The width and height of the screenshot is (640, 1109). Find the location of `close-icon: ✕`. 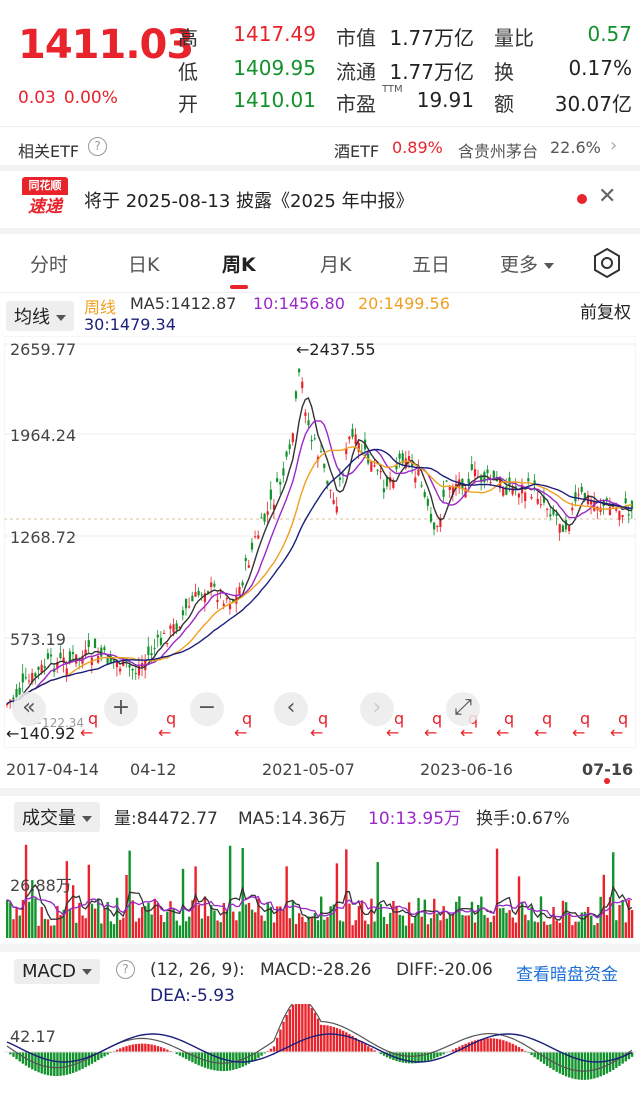

close-icon: ✕ is located at coordinates (607, 196).